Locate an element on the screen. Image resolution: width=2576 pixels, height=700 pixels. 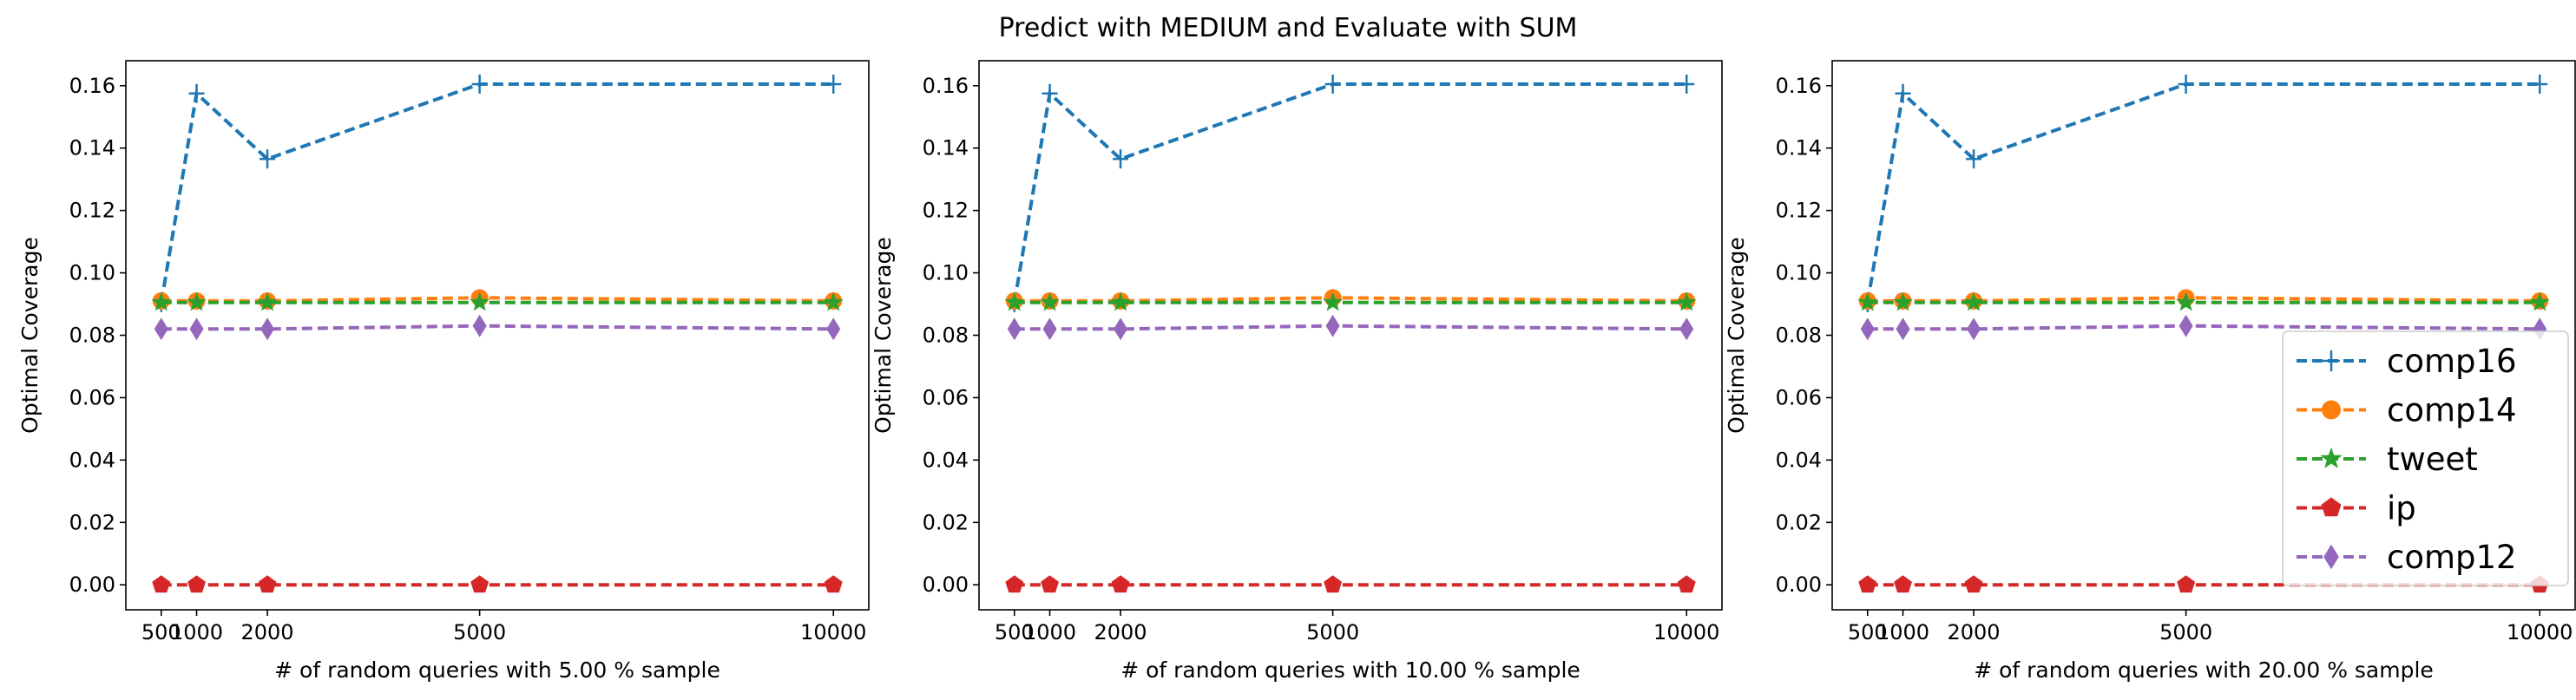
x-axis-label: # of random queries with 10.00 % sample is located at coordinates (1350, 670).